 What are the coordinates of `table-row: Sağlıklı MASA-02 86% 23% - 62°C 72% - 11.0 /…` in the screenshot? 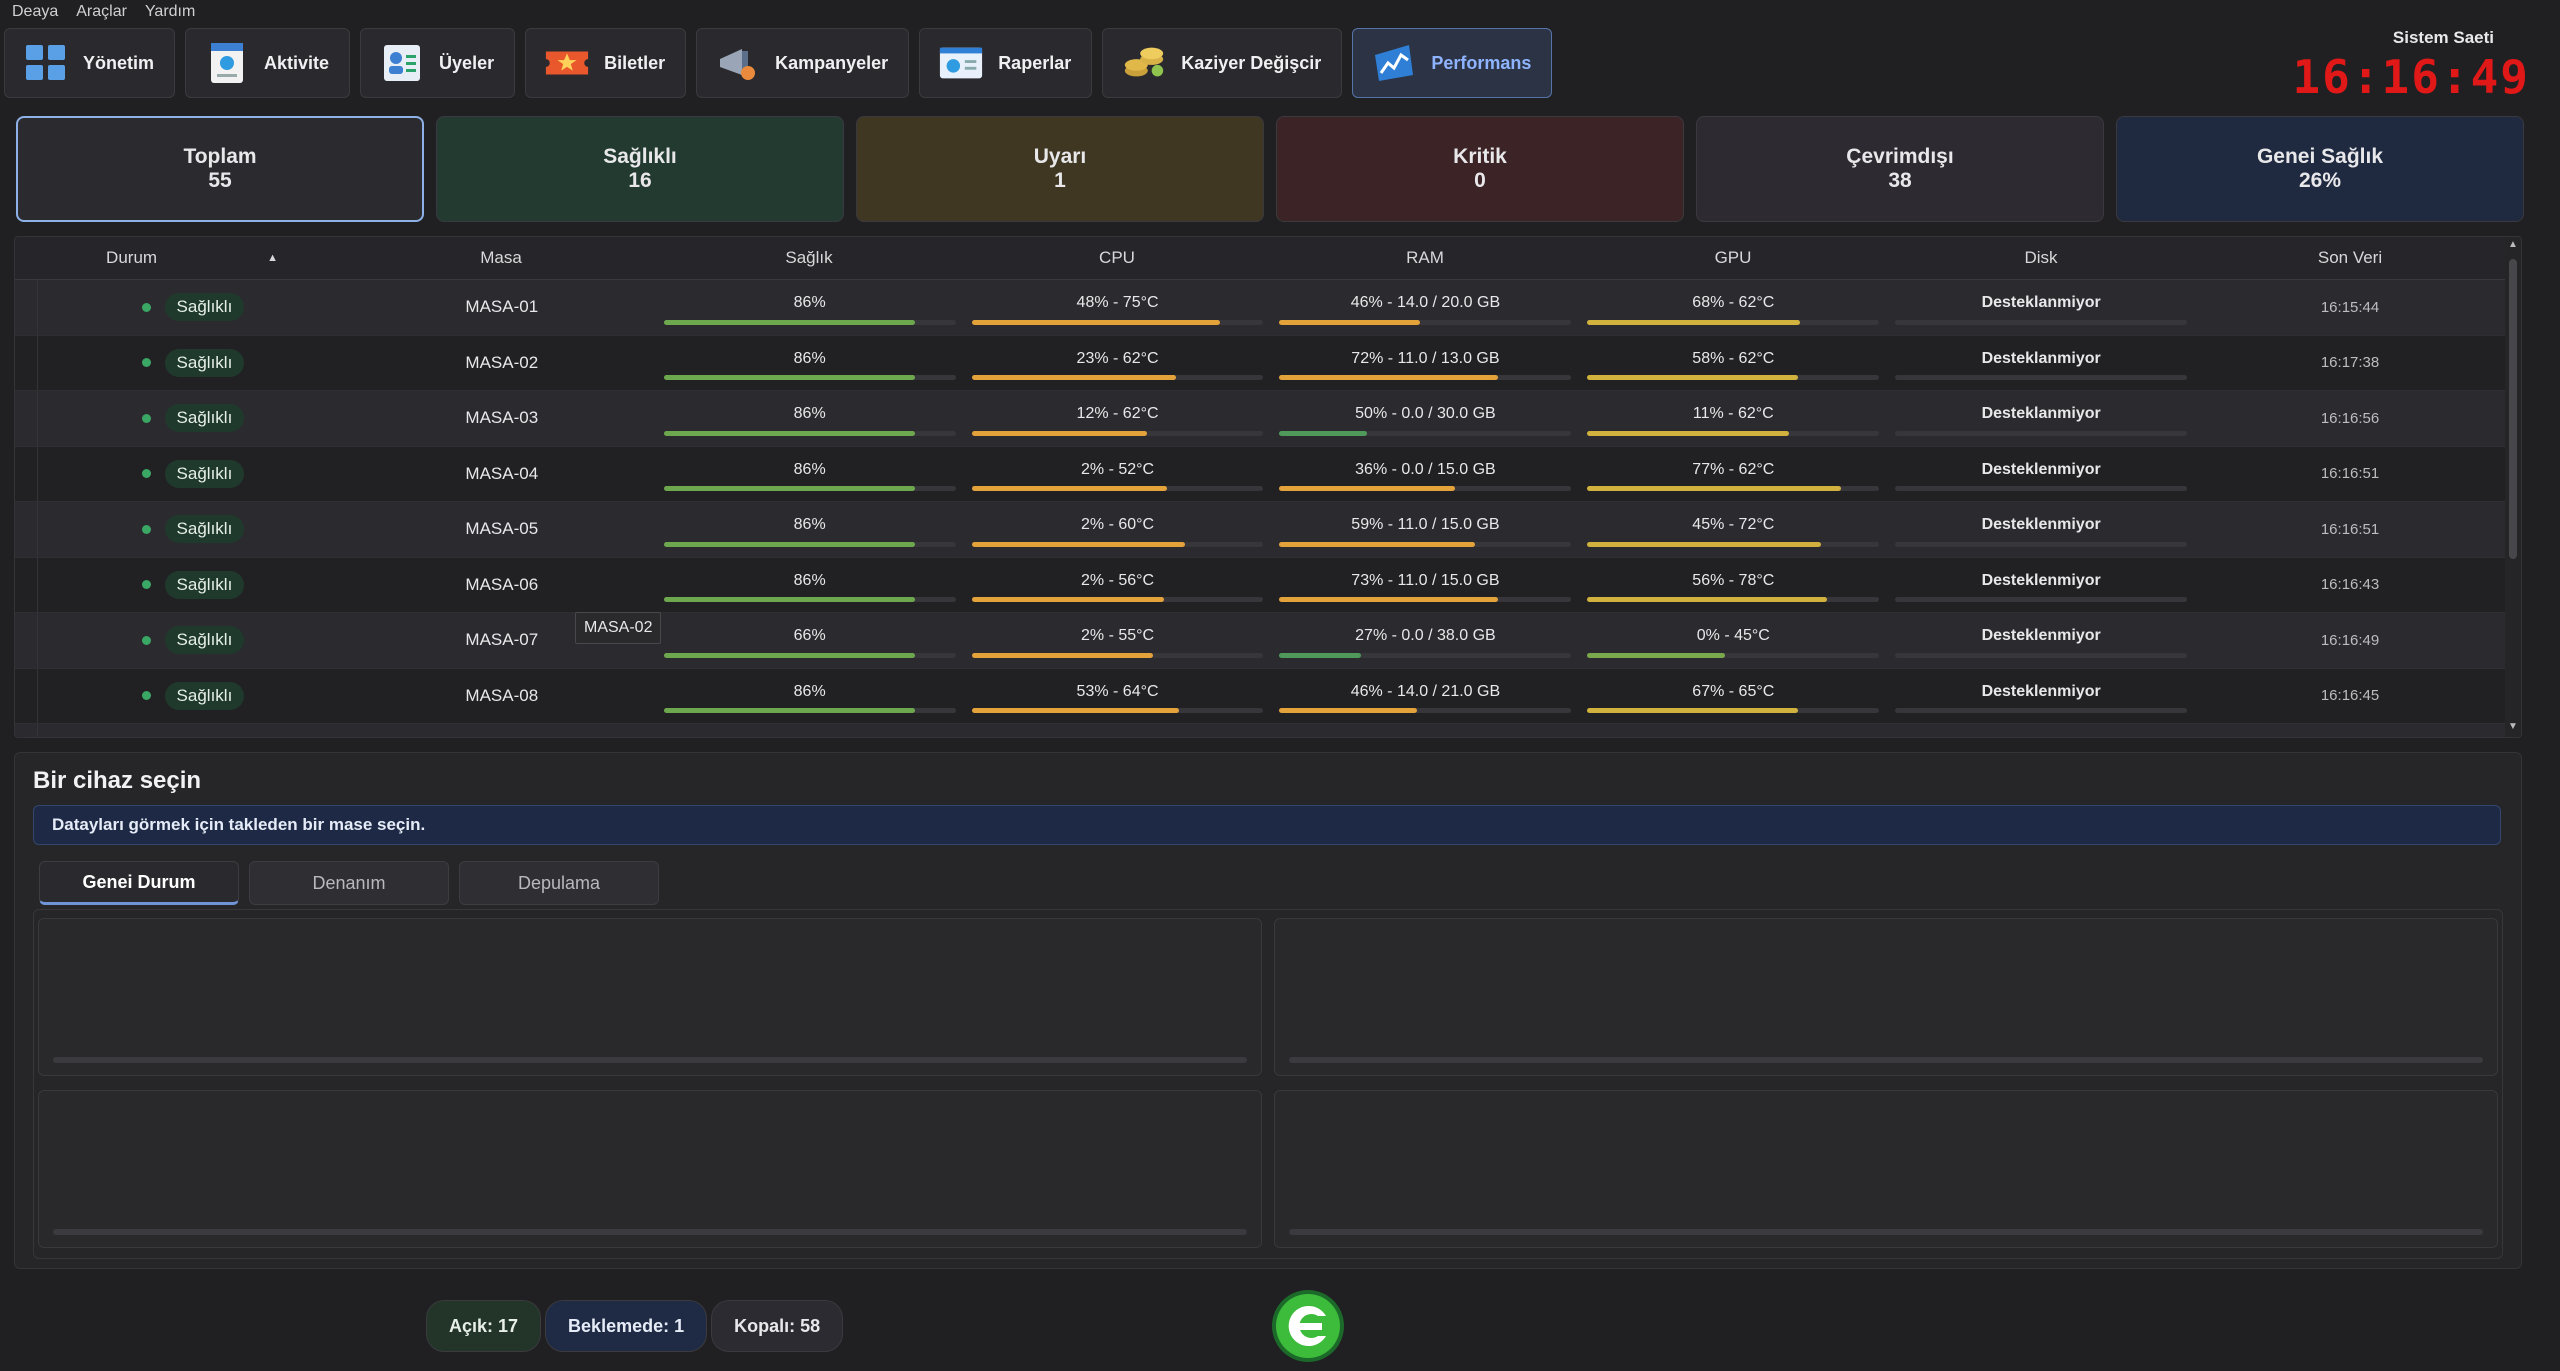 It's located at (1260, 363).